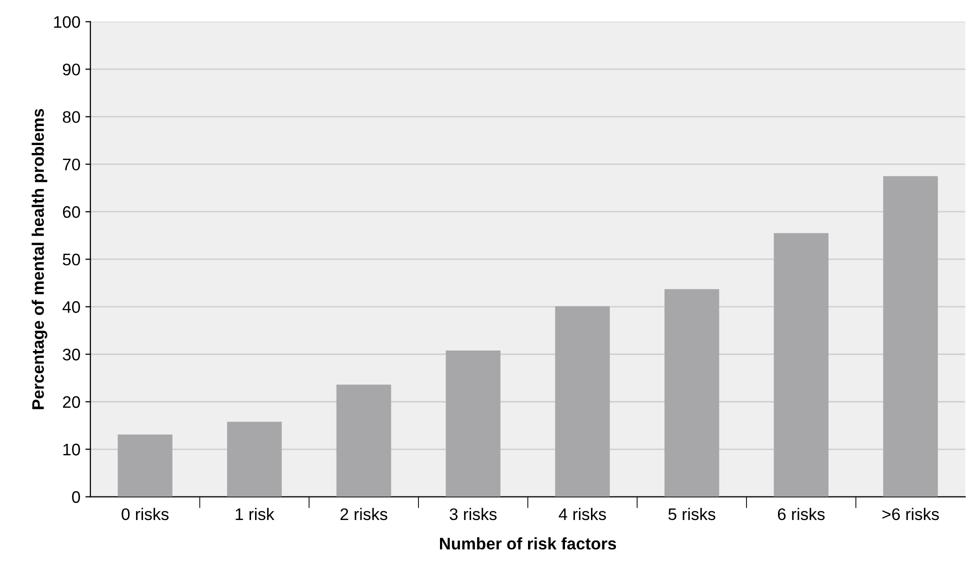 The width and height of the screenshot is (972, 571). What do you see at coordinates (528, 543) in the screenshot?
I see `x-axis-title: Number of risk factors` at bounding box center [528, 543].